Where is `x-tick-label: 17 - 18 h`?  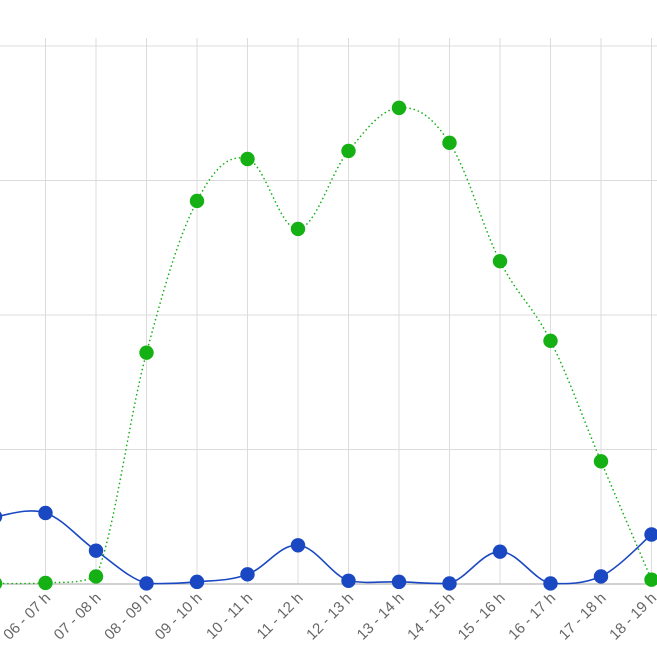
x-tick-label: 17 - 18 h is located at coordinates (583, 617).